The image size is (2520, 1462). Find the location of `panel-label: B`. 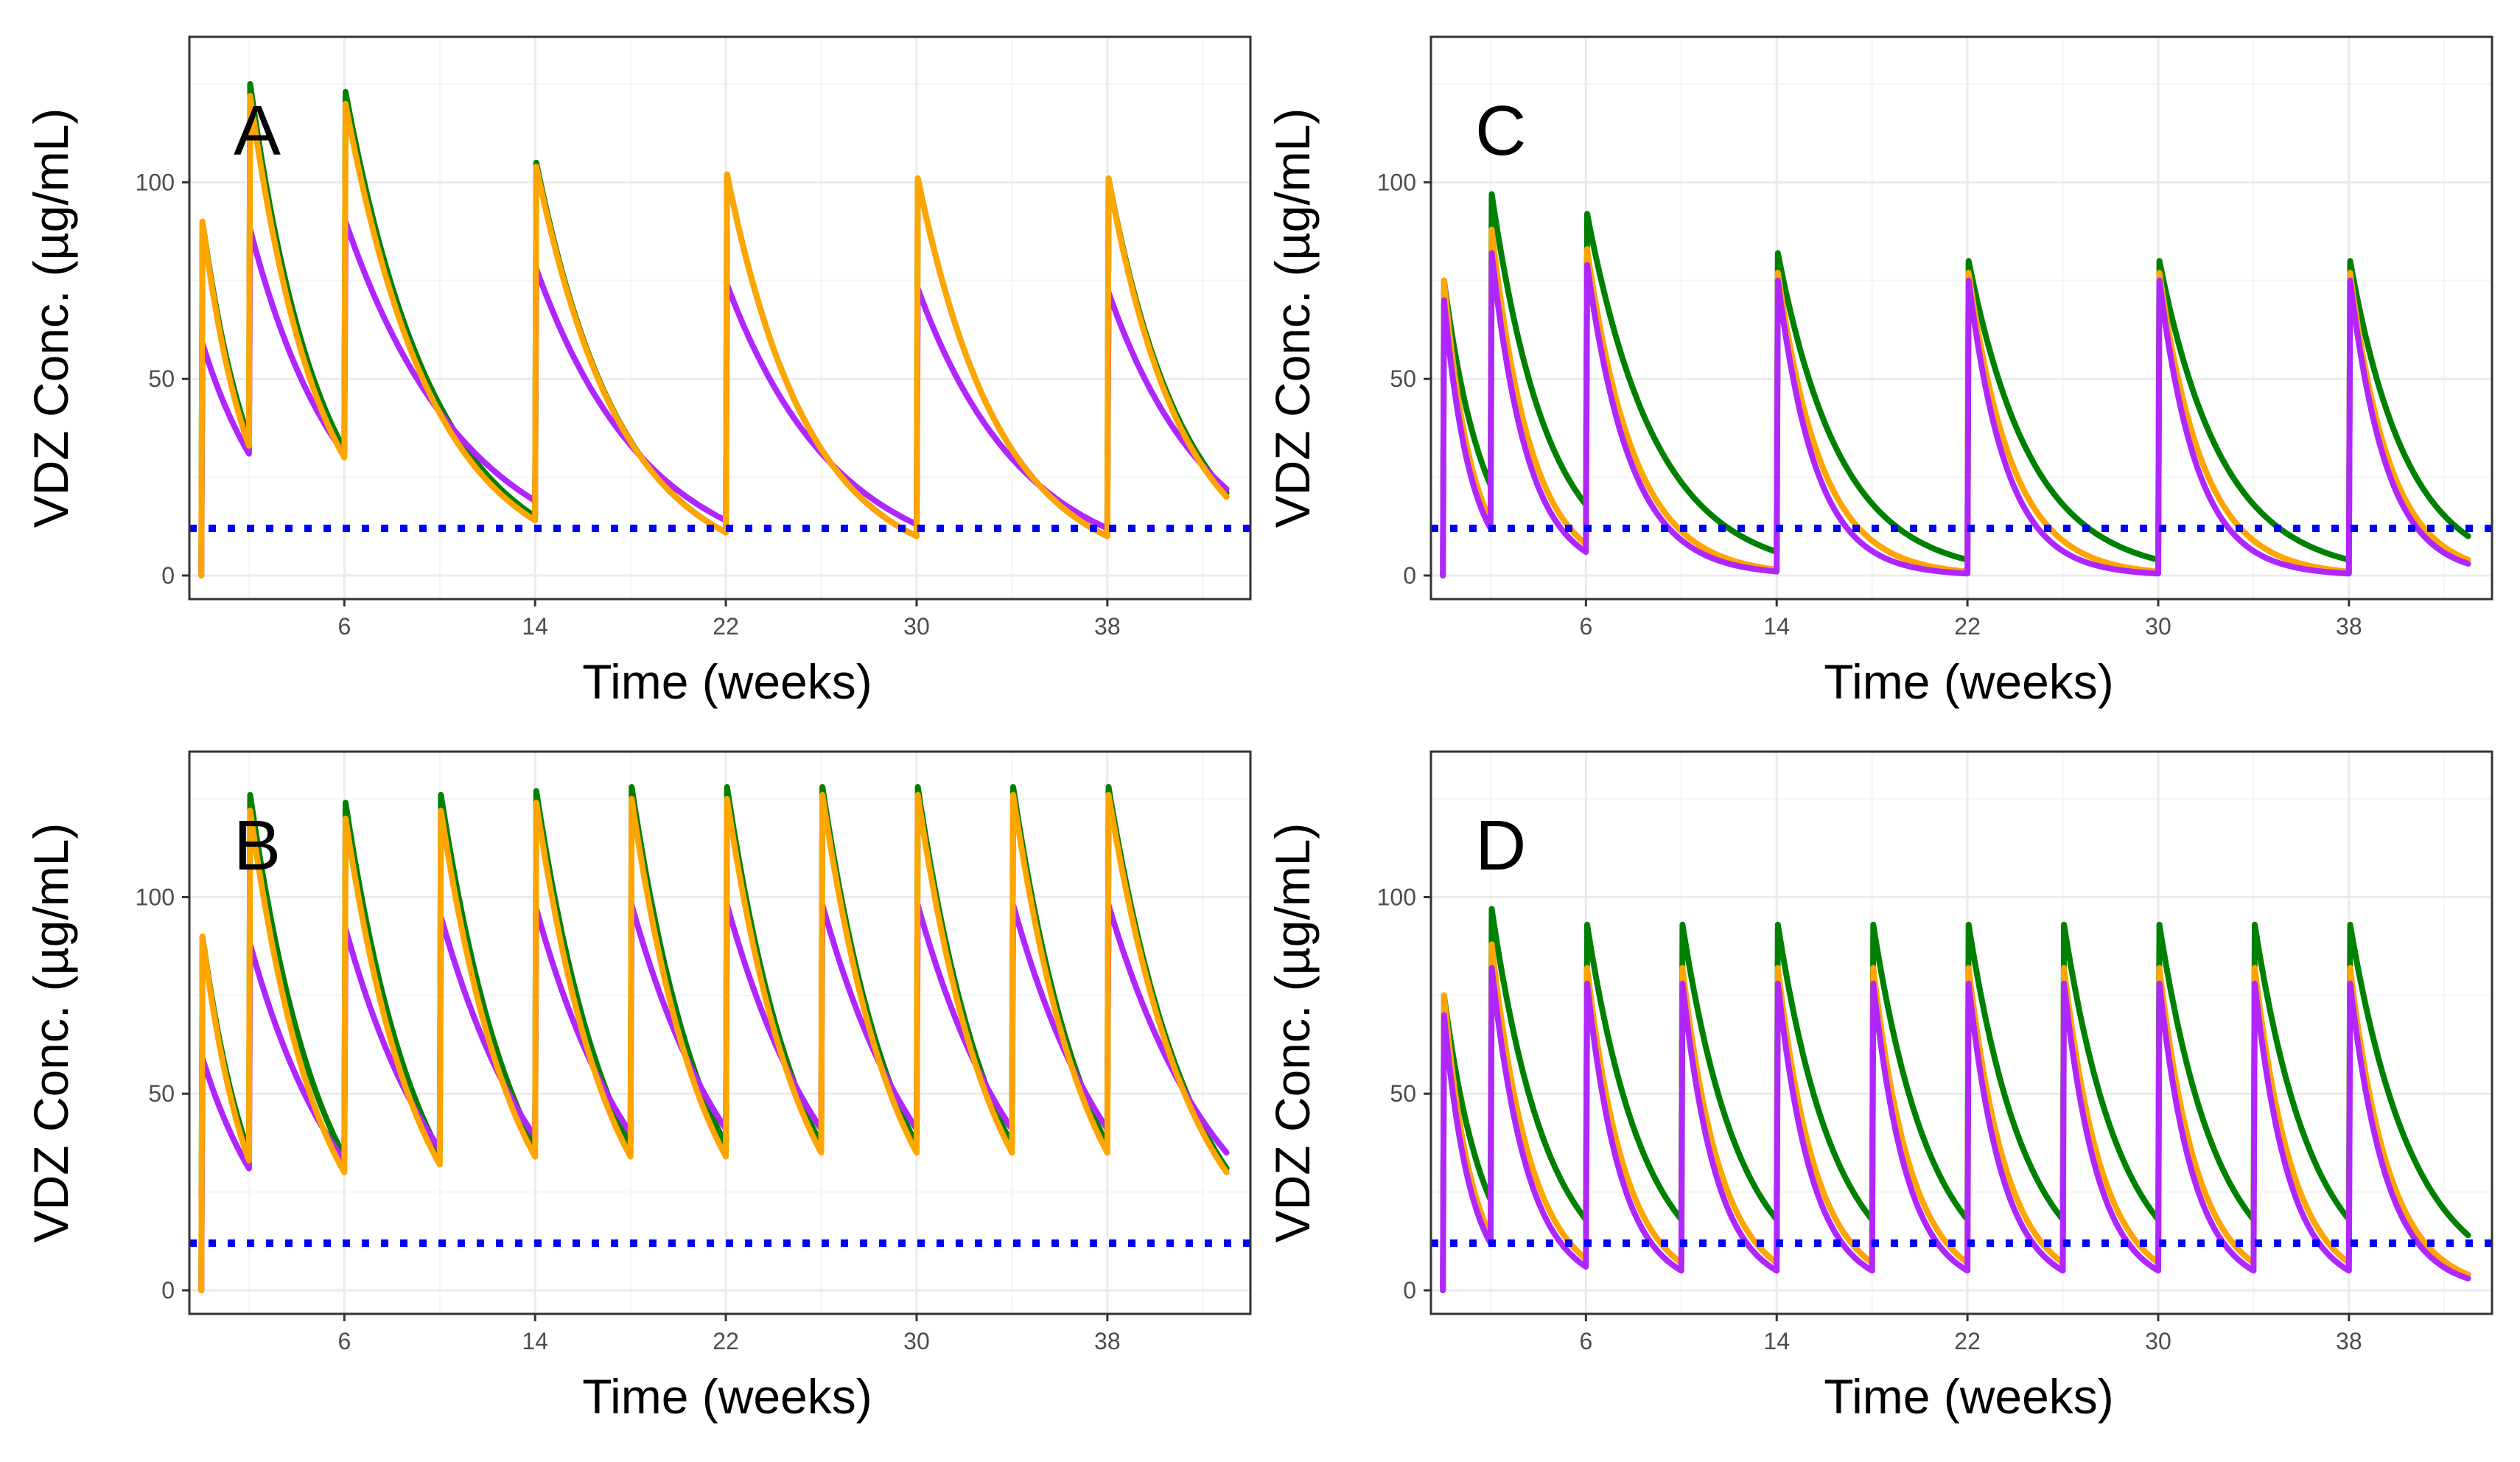

panel-label: B is located at coordinates (257, 846).